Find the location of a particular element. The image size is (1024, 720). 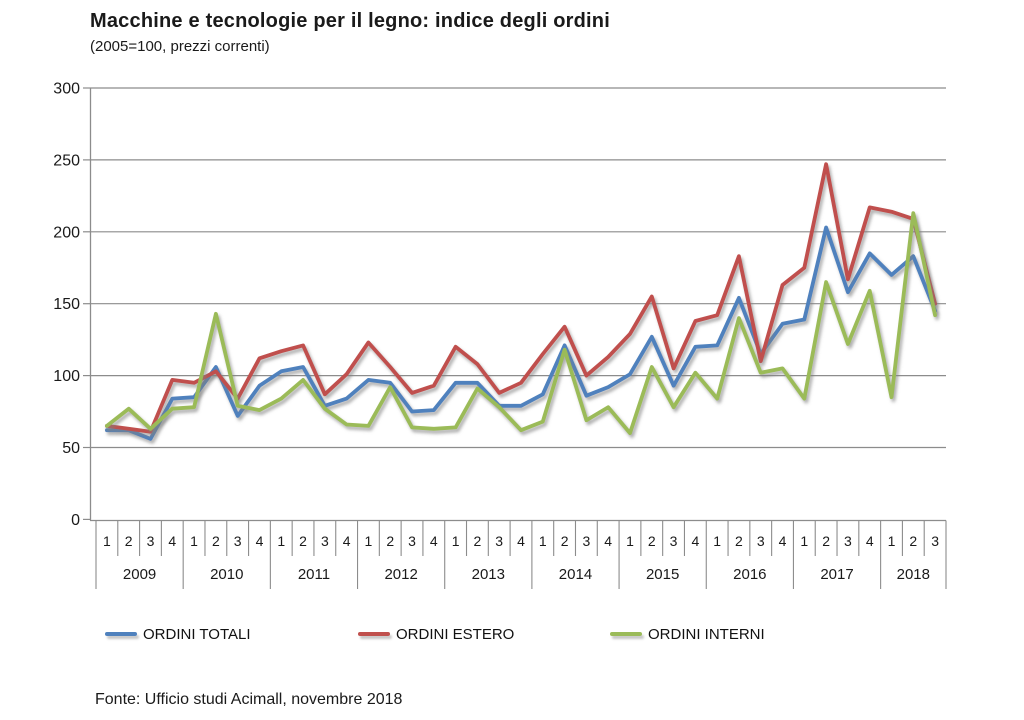

y-axis-tick-label: 100 is located at coordinates (66, 376).